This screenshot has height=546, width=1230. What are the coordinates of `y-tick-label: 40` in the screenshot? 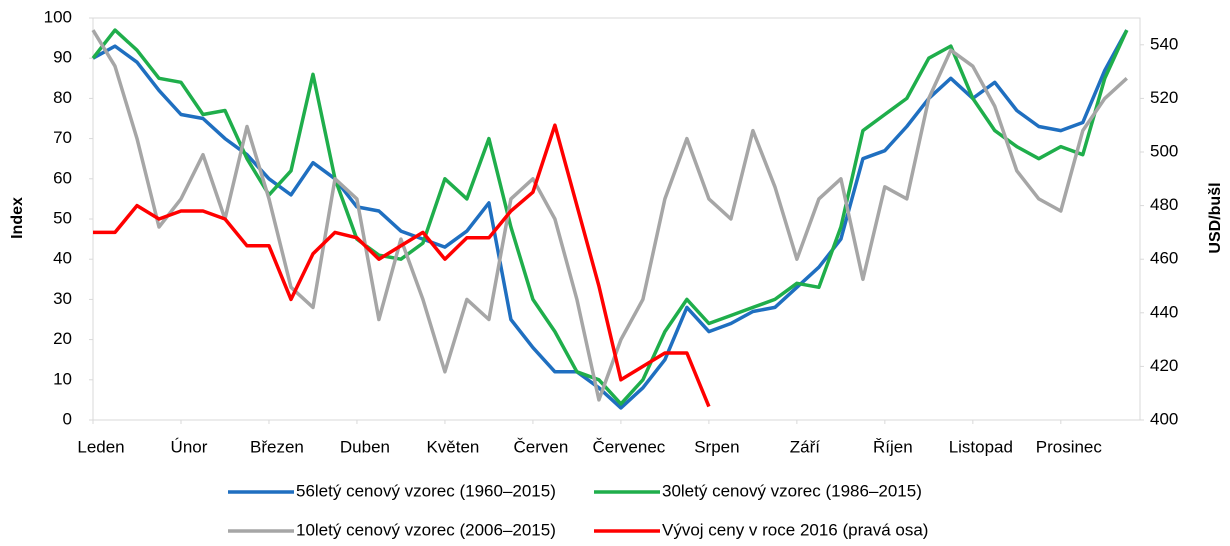 It's located at (62, 258).